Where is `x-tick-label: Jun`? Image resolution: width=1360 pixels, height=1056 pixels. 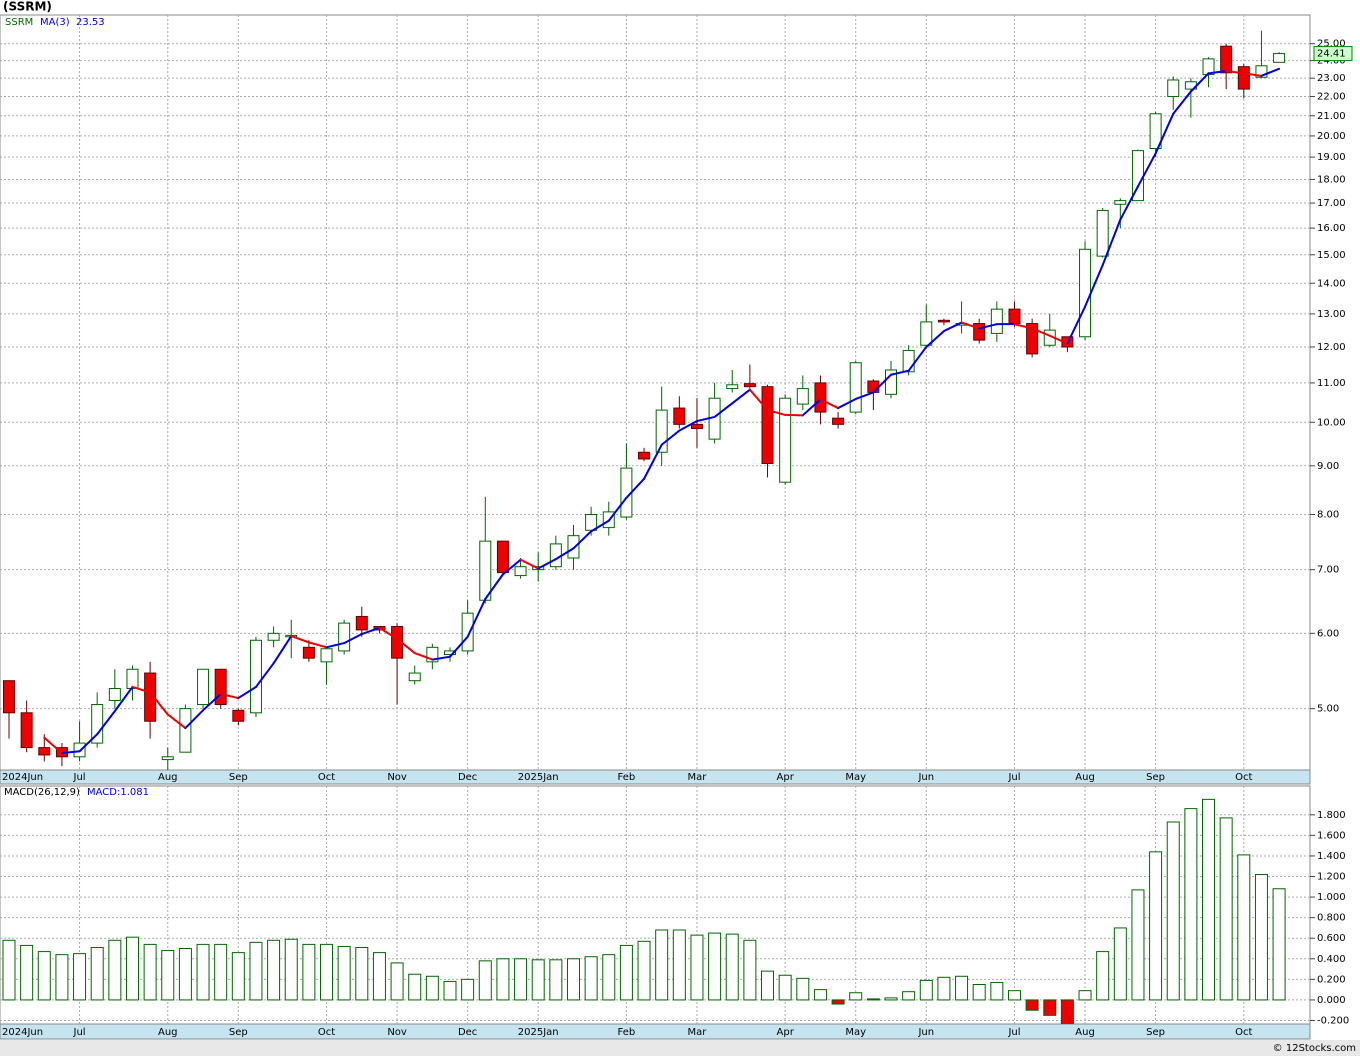
x-tick-label: Jun is located at coordinates (925, 777).